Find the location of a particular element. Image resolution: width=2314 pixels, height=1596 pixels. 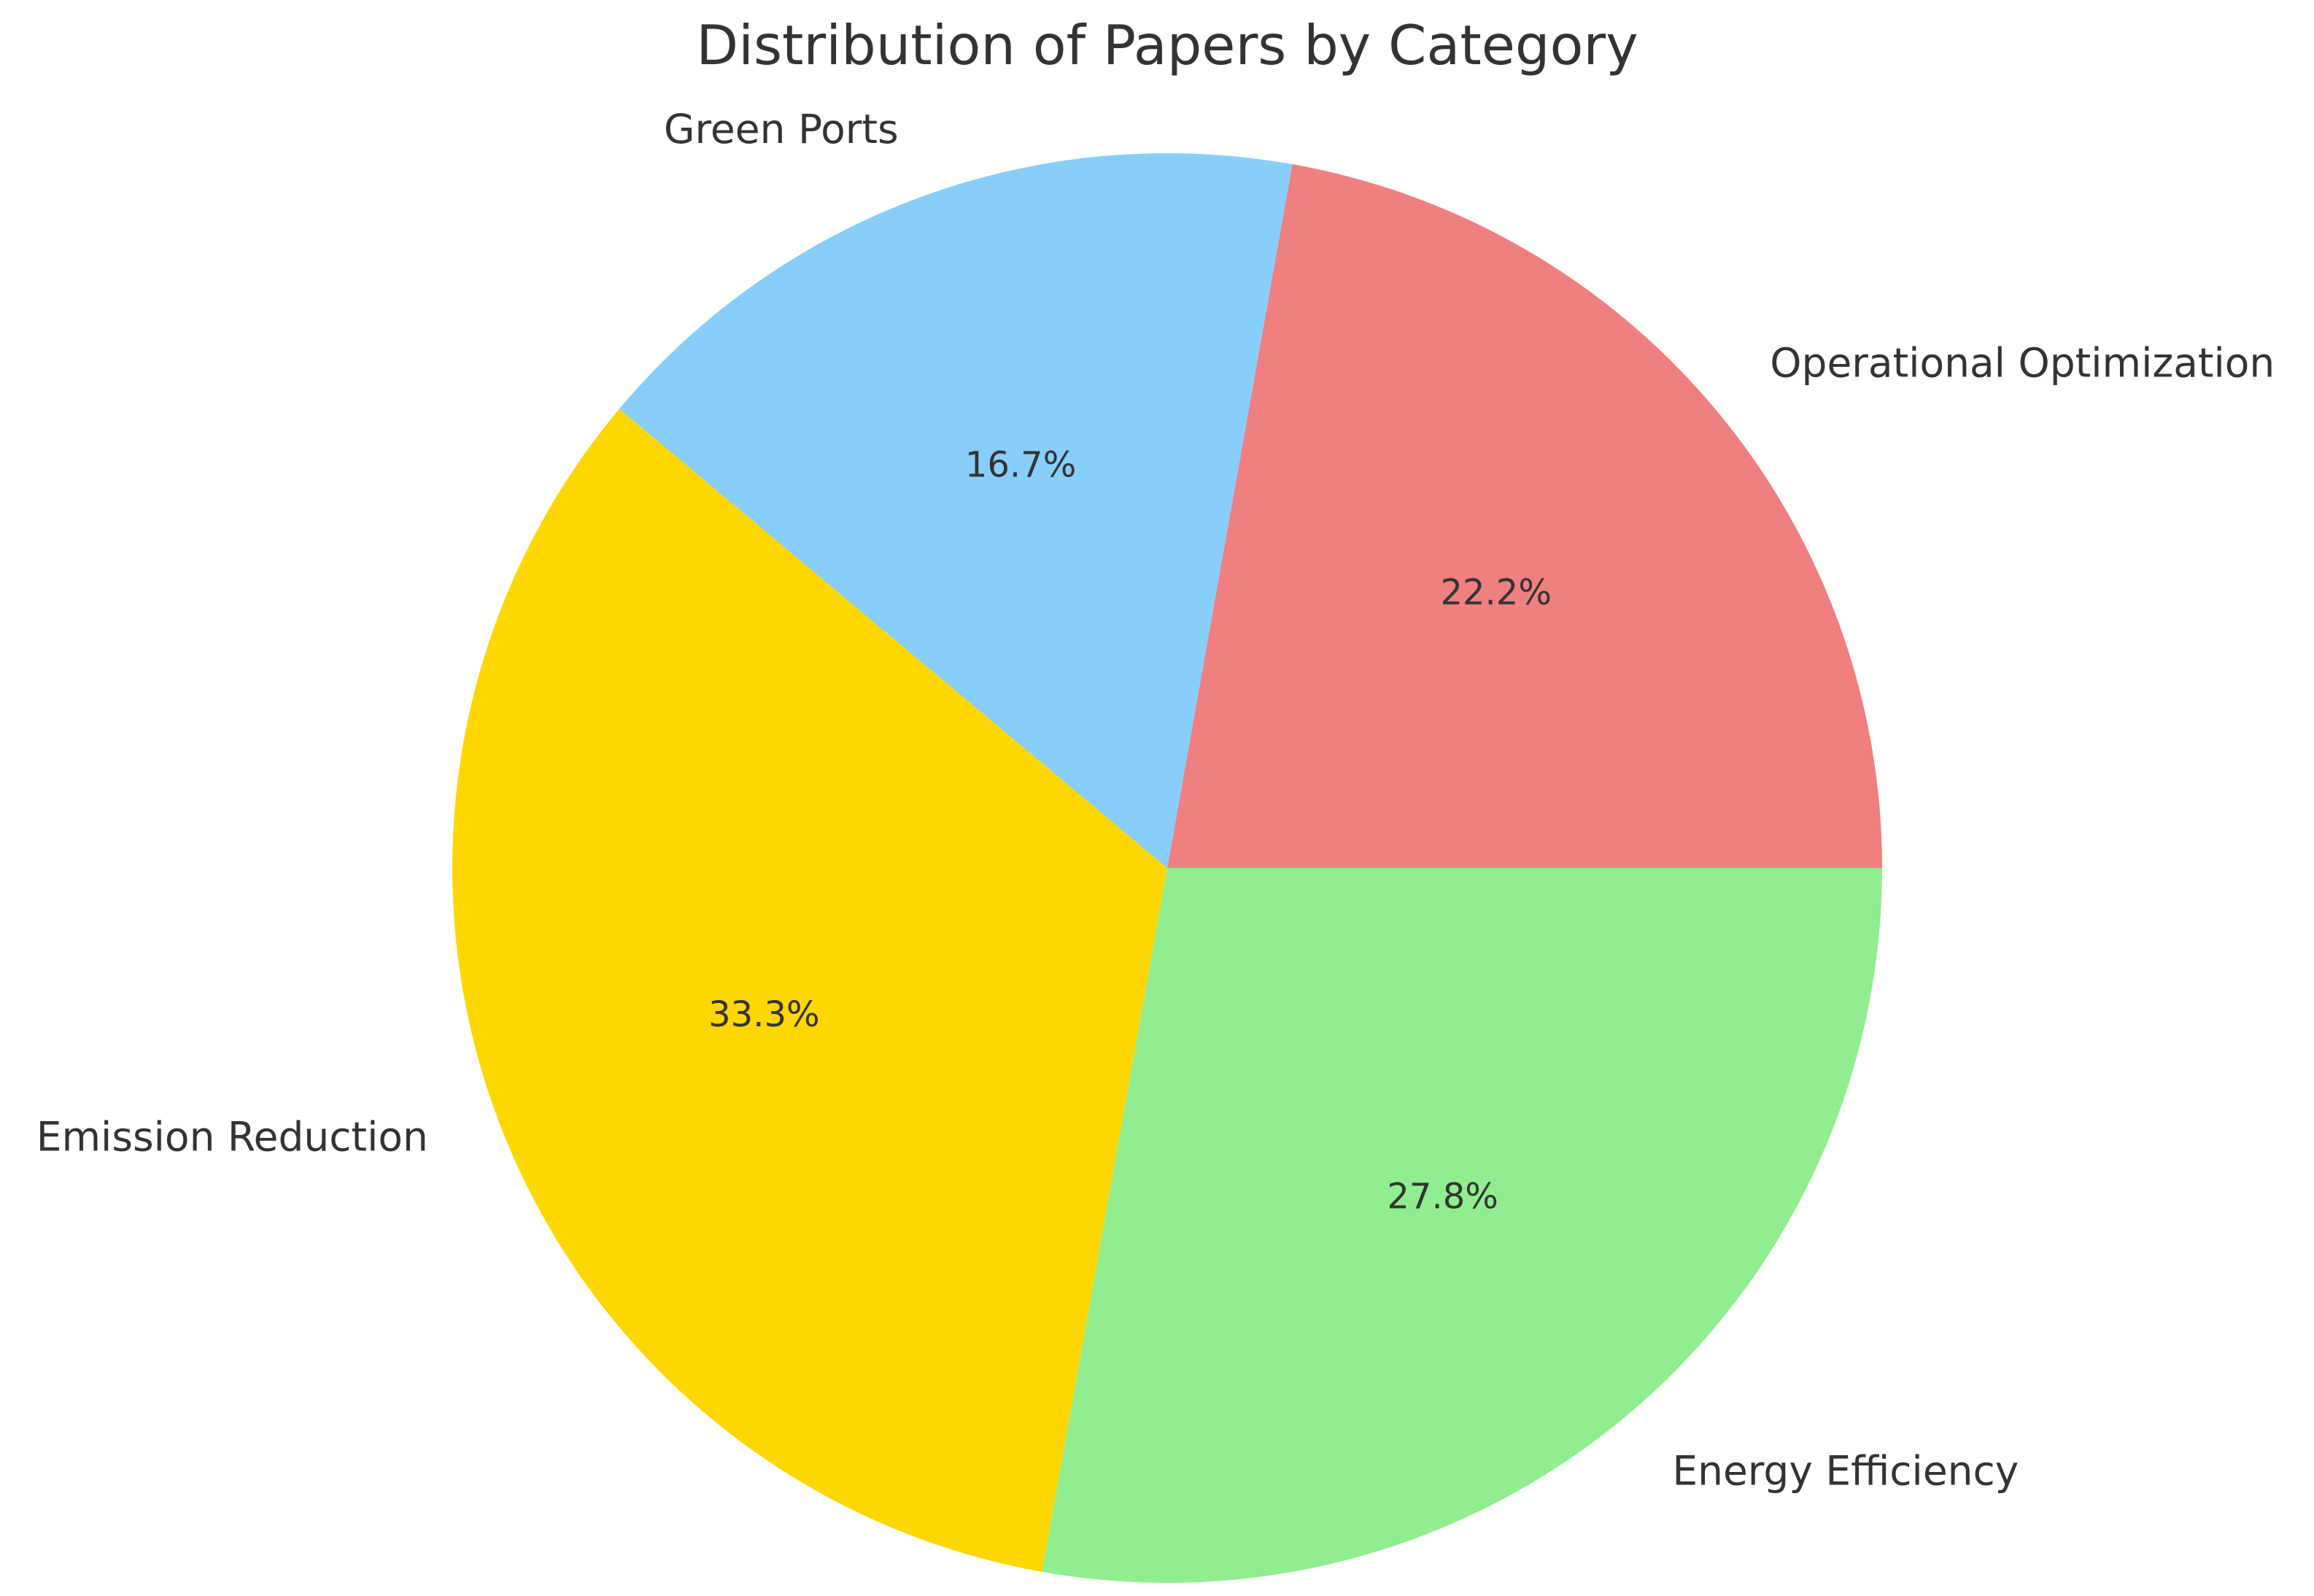

pie-slice-green-ports is located at coordinates (956, 511).